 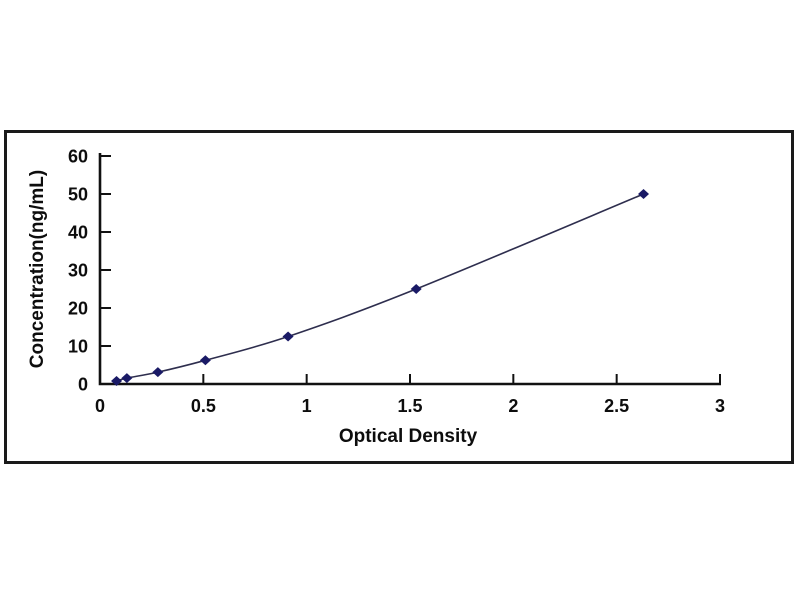 What do you see at coordinates (78, 309) in the screenshot?
I see `y-tick-label: 20` at bounding box center [78, 309].